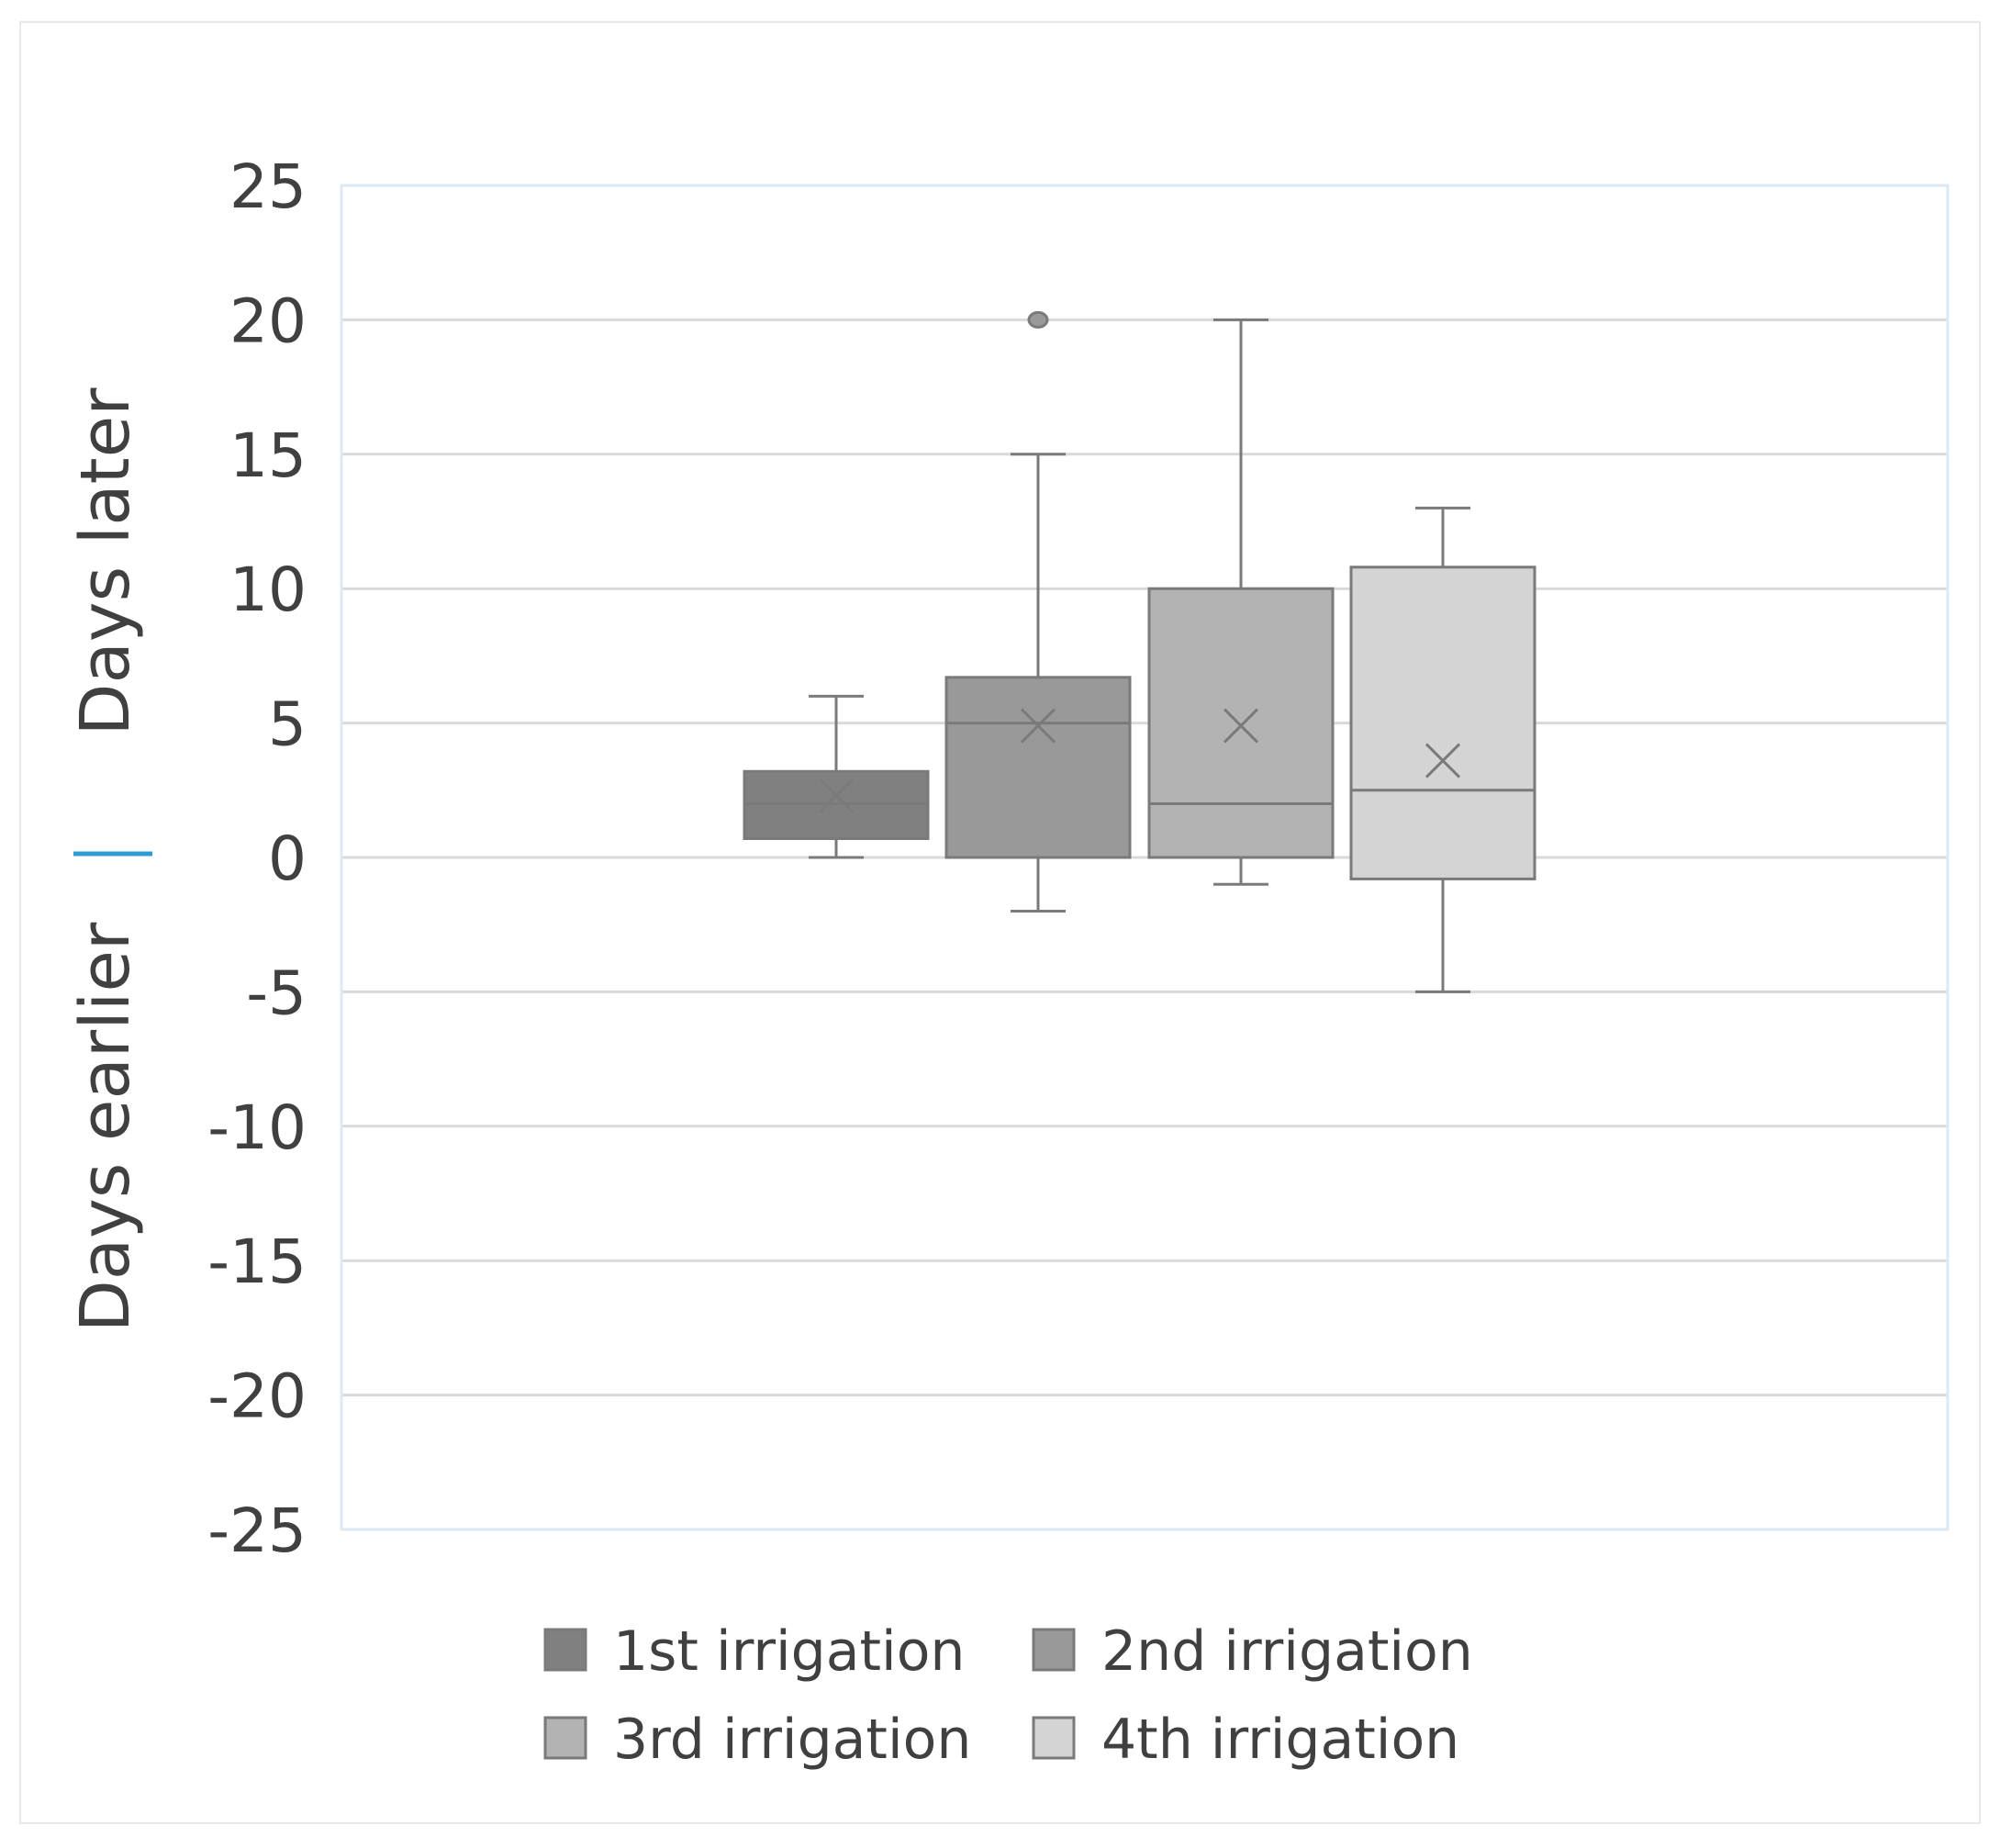  What do you see at coordinates (789, 1651) in the screenshot?
I see `legend-label: 1st irrigation` at bounding box center [789, 1651].